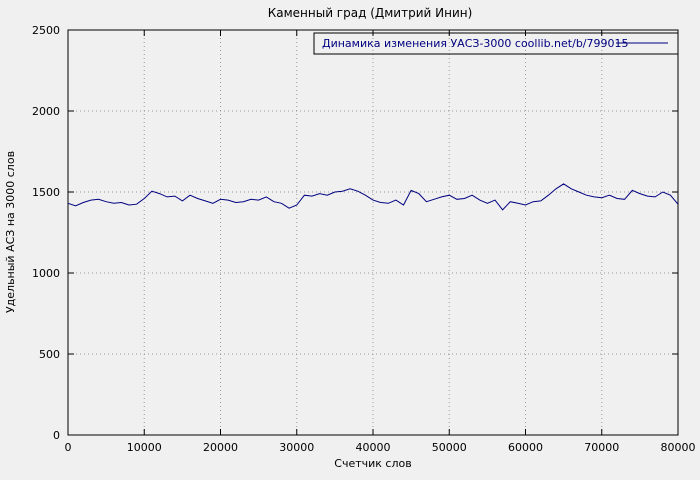 The width and height of the screenshot is (700, 480). I want to click on y-tick-label: 1500, so click(46, 192).